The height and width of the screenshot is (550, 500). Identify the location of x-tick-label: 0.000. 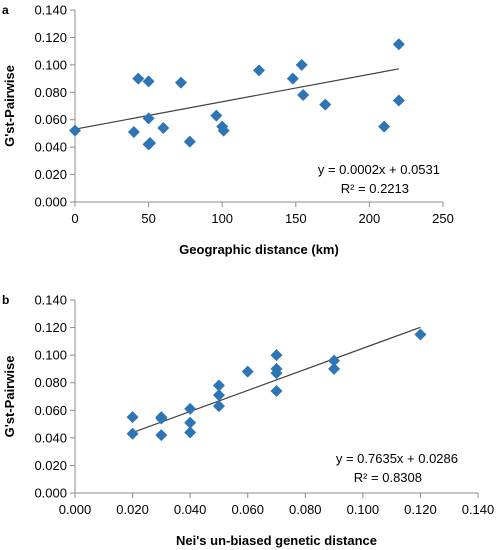
(75, 509).